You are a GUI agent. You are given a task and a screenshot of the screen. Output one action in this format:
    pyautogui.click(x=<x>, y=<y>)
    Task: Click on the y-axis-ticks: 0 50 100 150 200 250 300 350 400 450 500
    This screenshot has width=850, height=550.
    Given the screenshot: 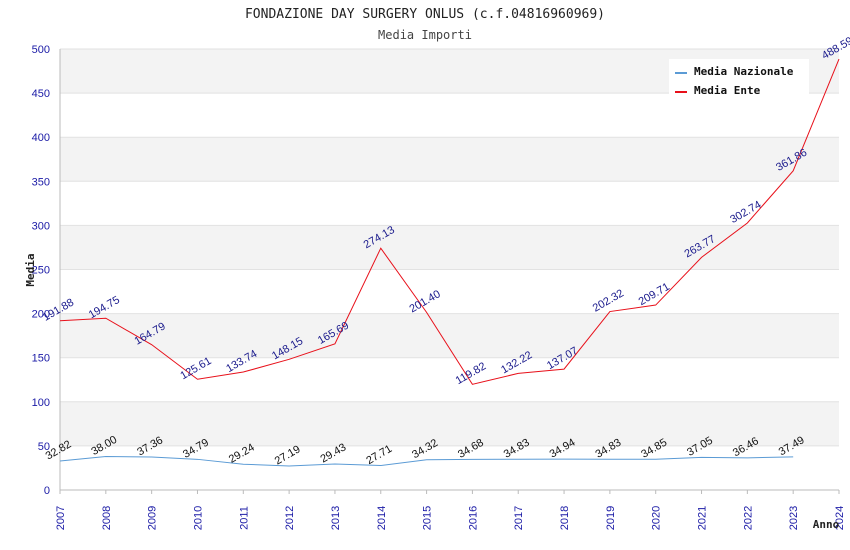 What is the action you would take?
    pyautogui.click(x=41, y=270)
    